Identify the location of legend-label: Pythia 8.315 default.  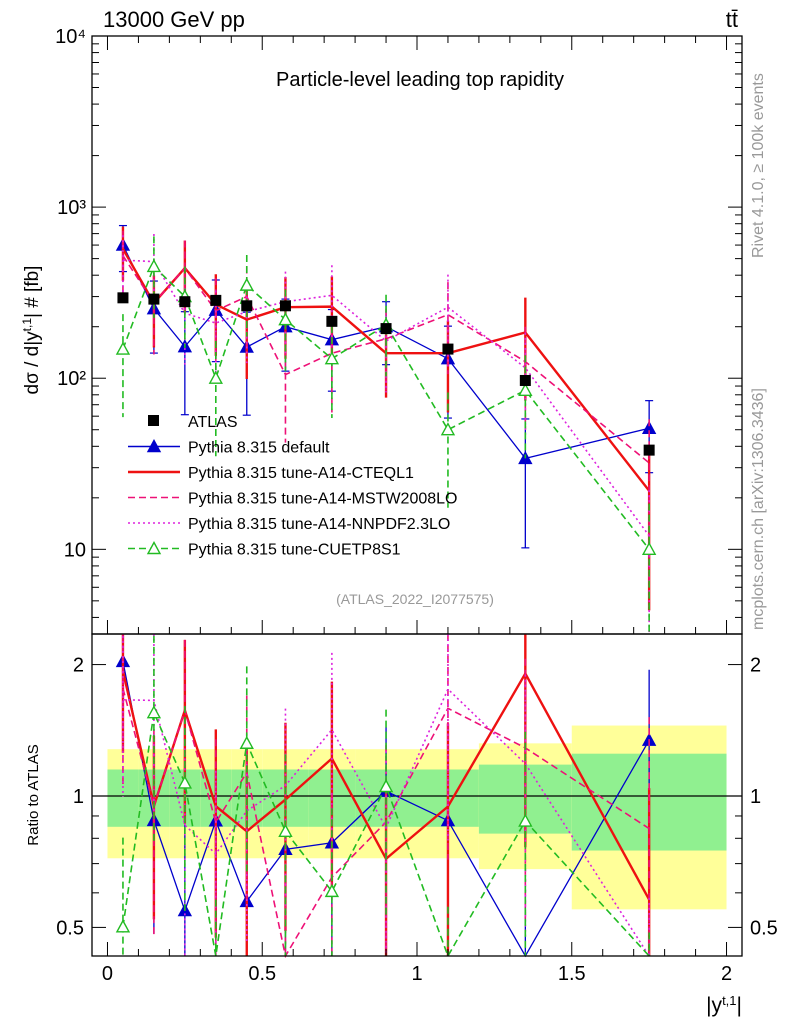
(259, 448).